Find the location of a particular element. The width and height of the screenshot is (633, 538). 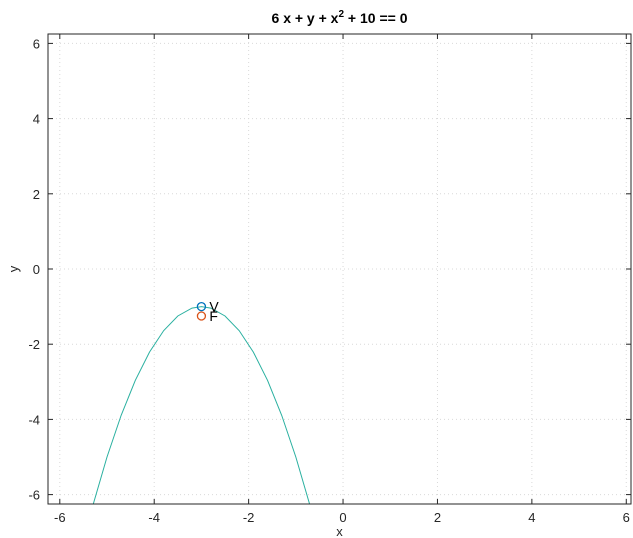

x-tick-label: 2 is located at coordinates (437, 517).